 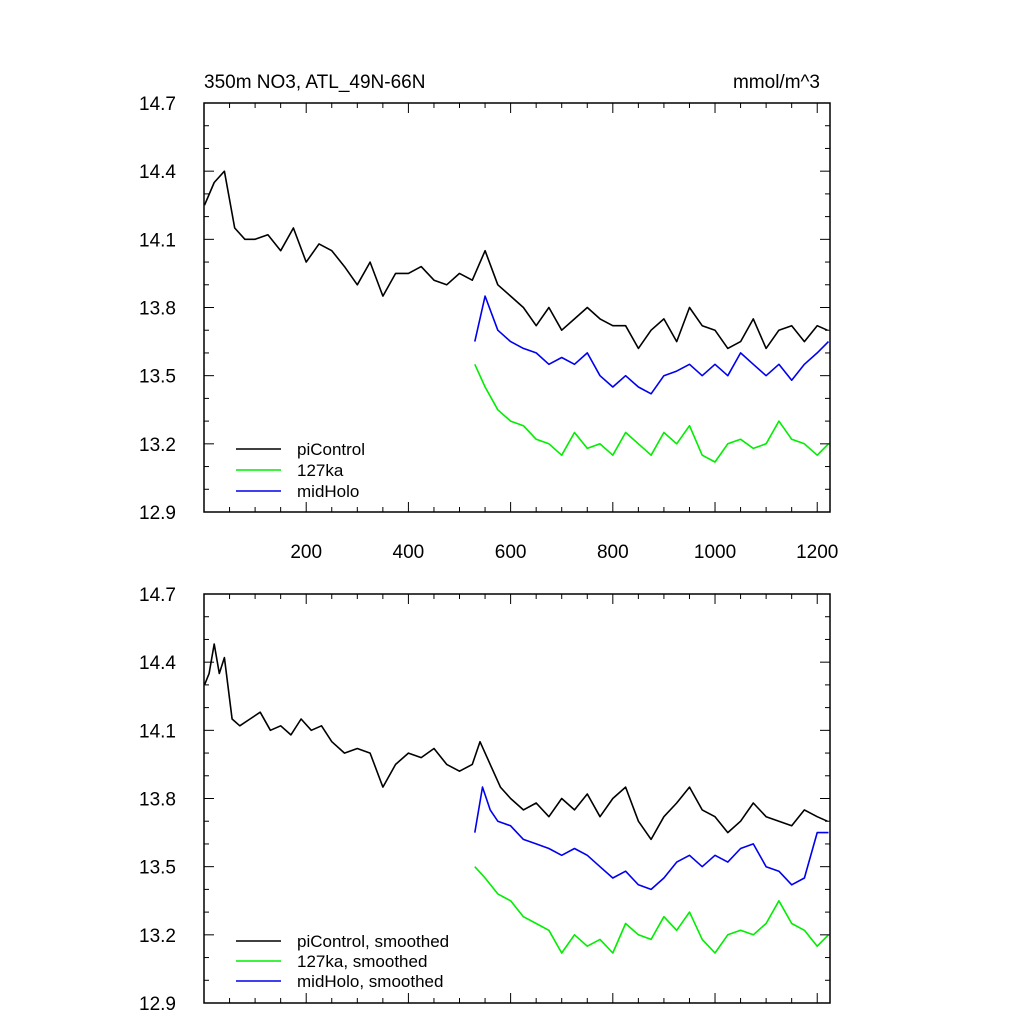 What do you see at coordinates (370, 981) in the screenshot?
I see `legend-label: midHolo, smoothed` at bounding box center [370, 981].